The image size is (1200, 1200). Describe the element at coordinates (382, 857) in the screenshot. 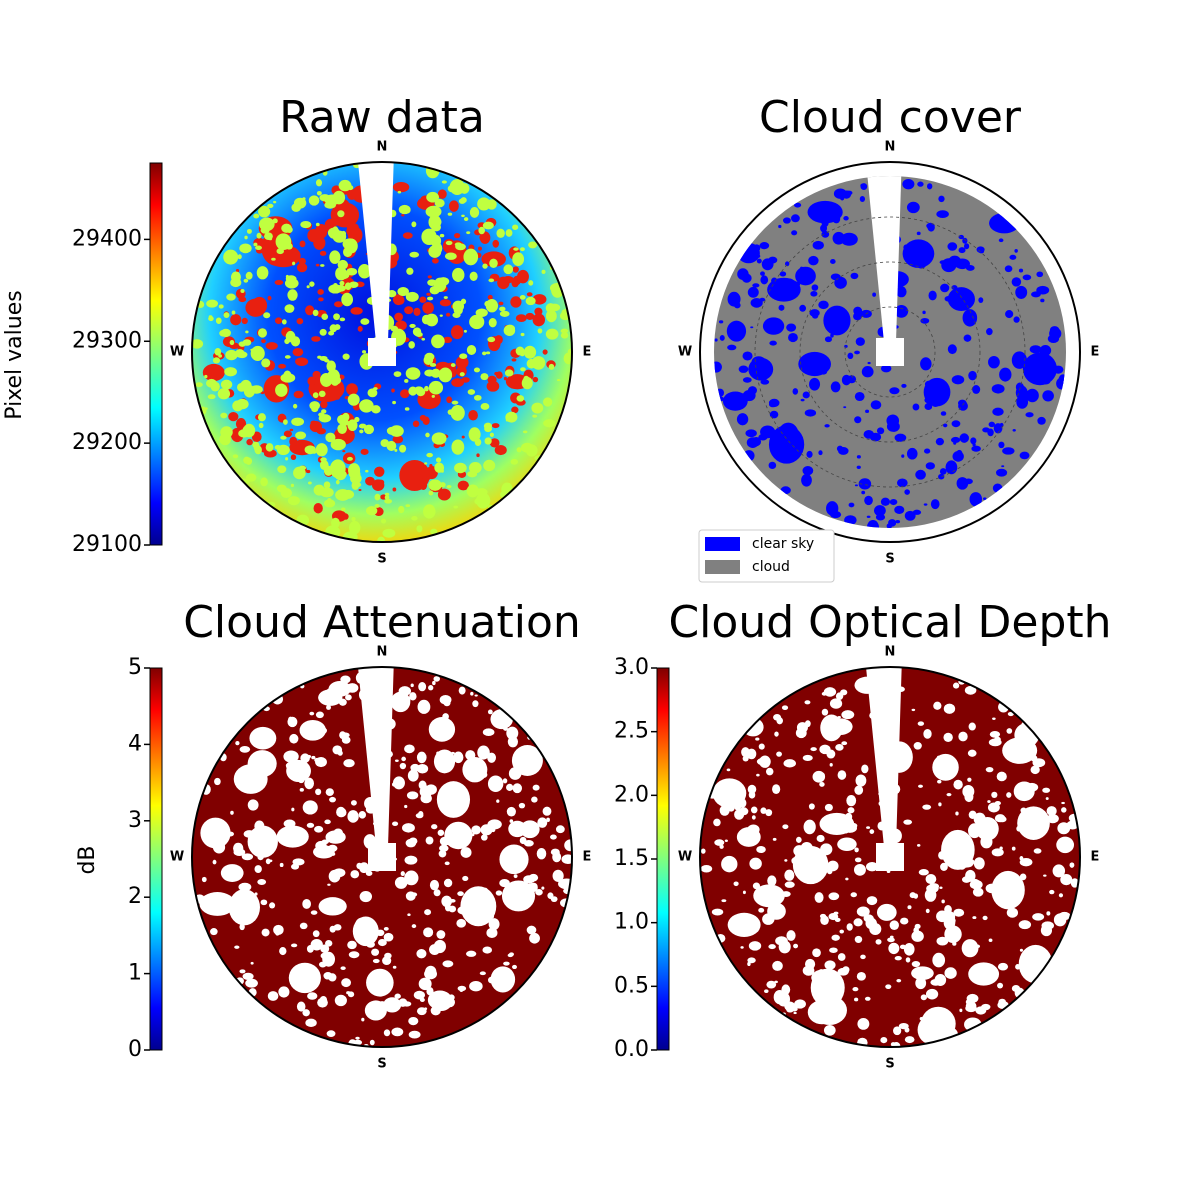

I see `mask-square` at that location.